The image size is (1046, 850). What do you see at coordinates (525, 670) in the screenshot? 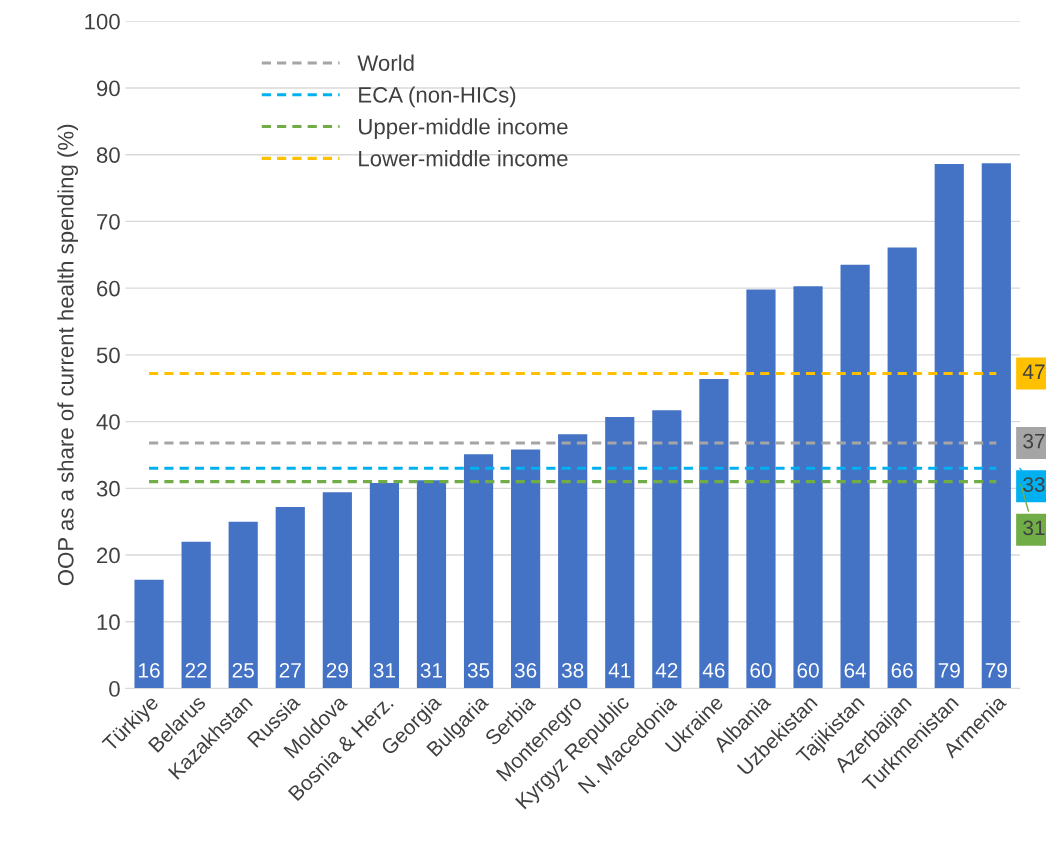
I see `data-label: 36` at bounding box center [525, 670].